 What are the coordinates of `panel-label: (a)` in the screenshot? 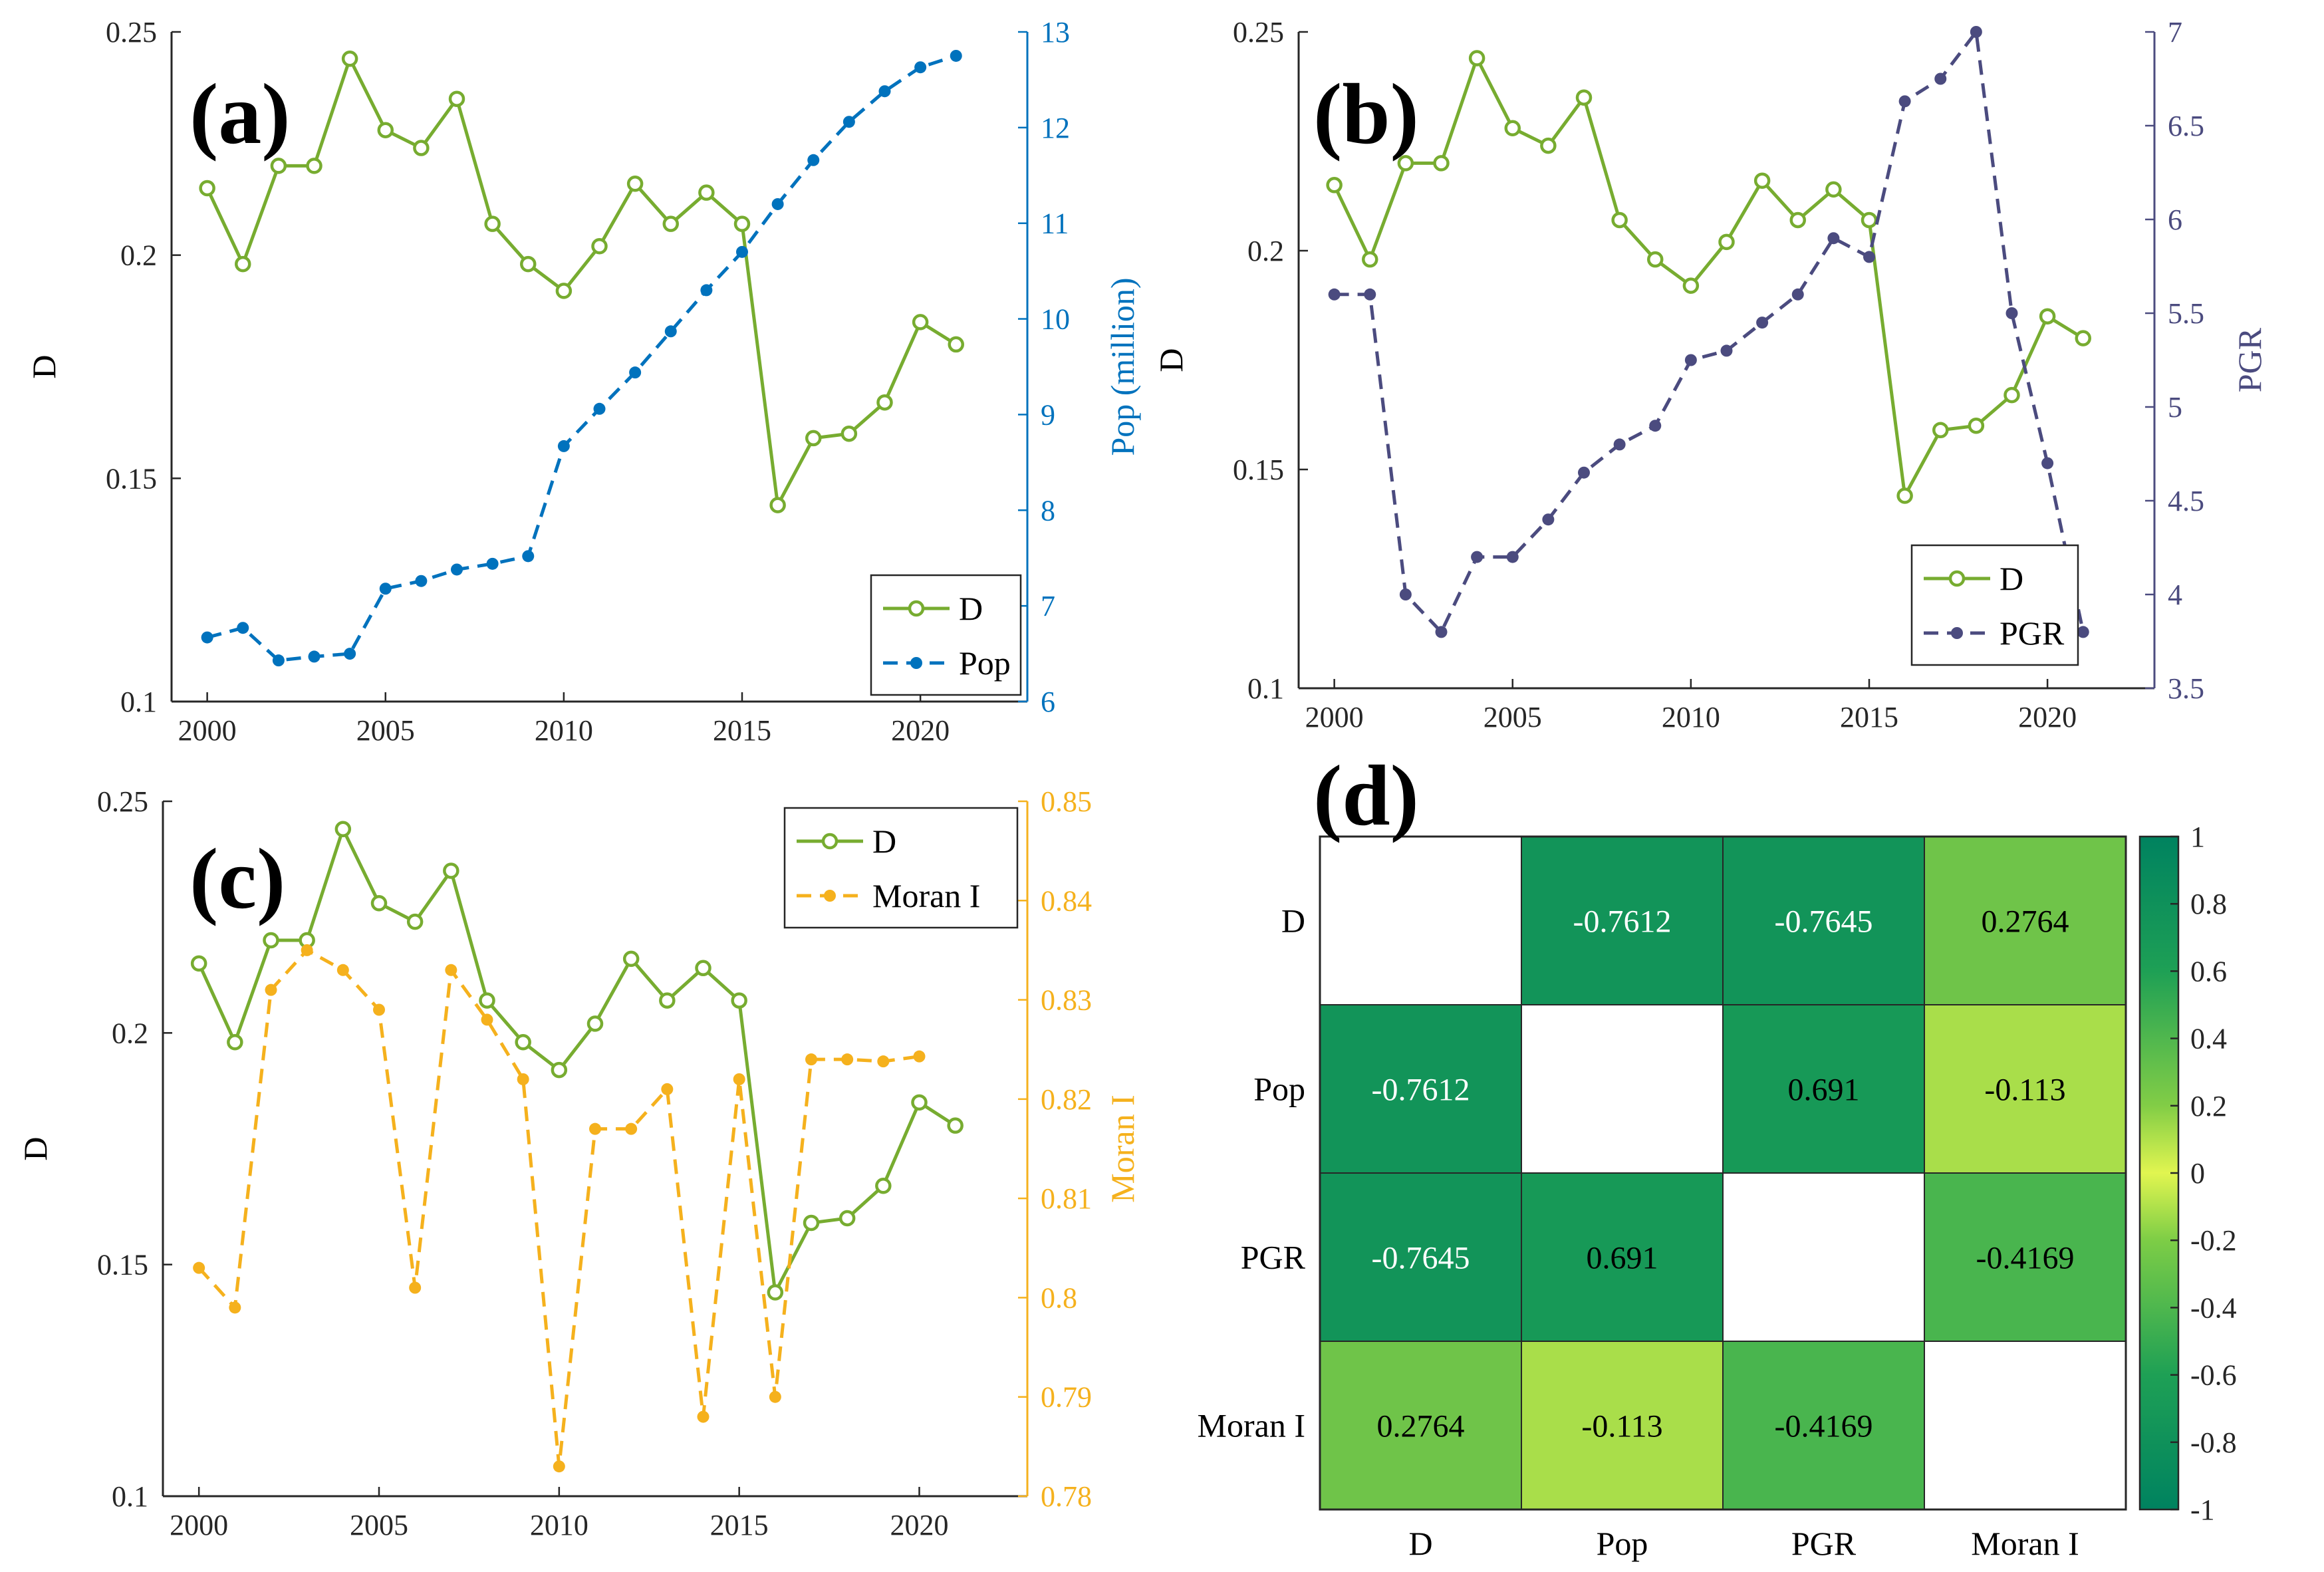 It's located at (240, 114).